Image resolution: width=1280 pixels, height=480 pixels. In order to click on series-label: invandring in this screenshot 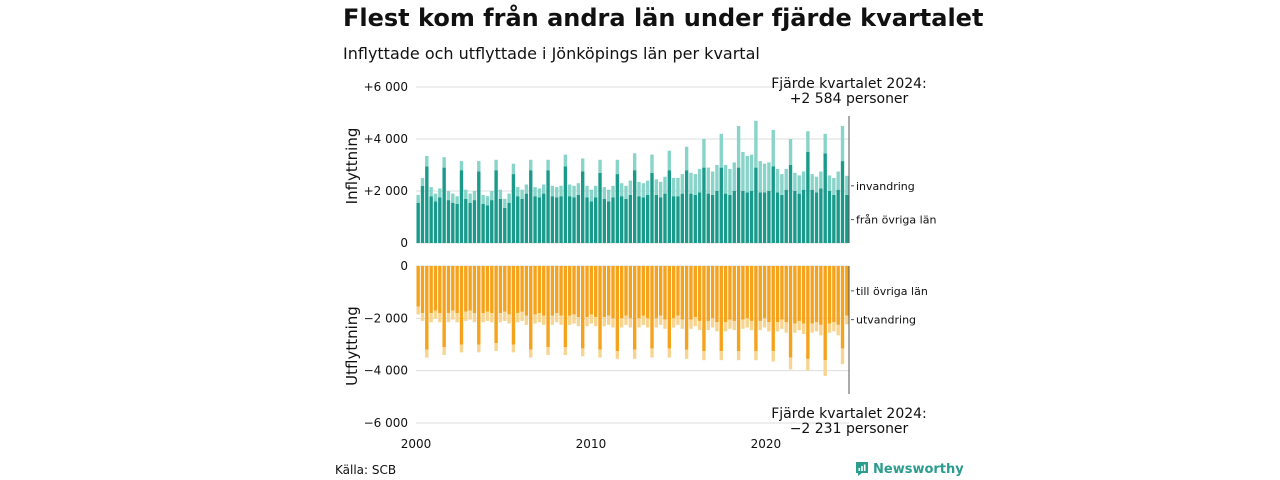, I will do `click(885, 186)`.